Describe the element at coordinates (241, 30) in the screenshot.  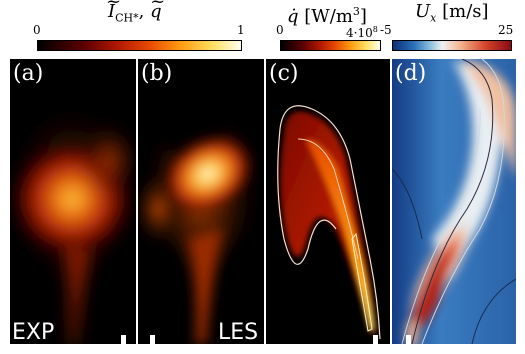
I see `colorbar-1-max: 1` at that location.